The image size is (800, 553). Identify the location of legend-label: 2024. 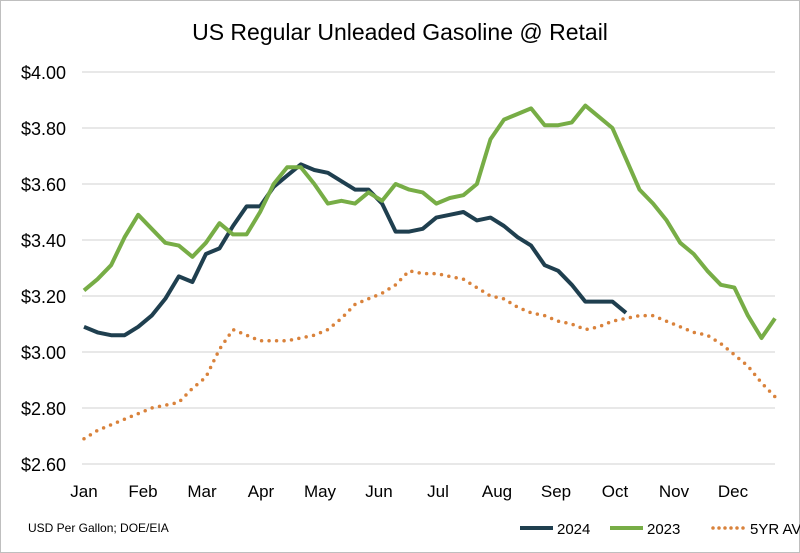
(573, 529).